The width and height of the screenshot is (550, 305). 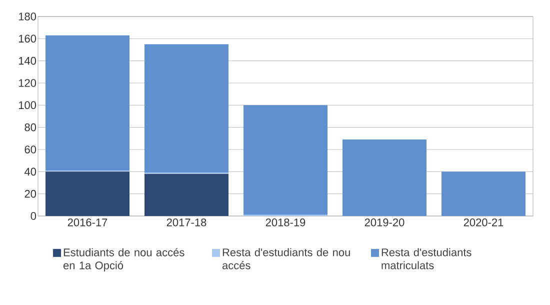 I want to click on y-tick-label: 60, so click(x=30, y=150).